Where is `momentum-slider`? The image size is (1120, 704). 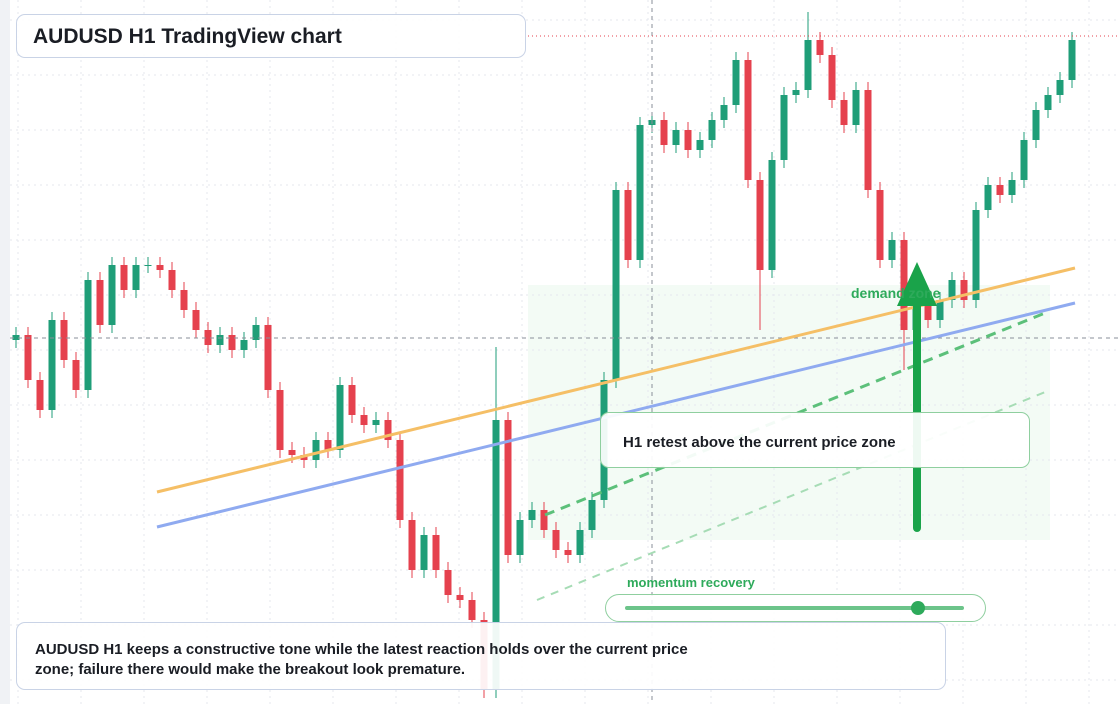 momentum-slider is located at coordinates (795, 608).